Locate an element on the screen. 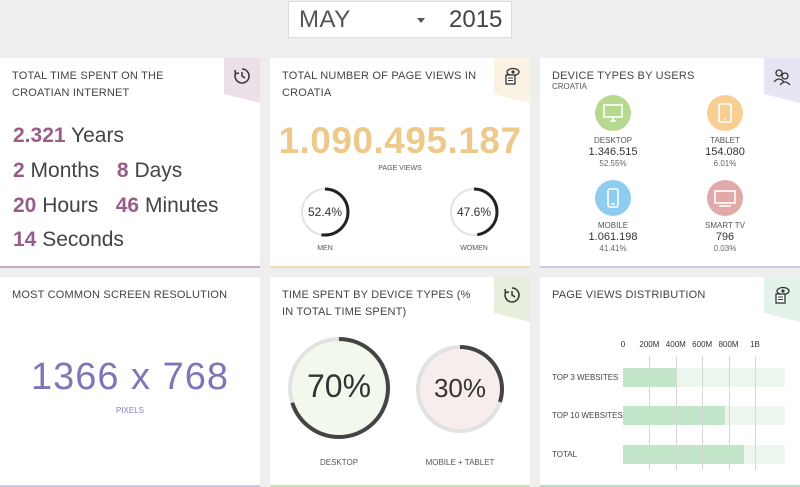 This screenshot has height=487, width=800. bar-category-label: TOP 10 WEBSITES is located at coordinates (587, 415).